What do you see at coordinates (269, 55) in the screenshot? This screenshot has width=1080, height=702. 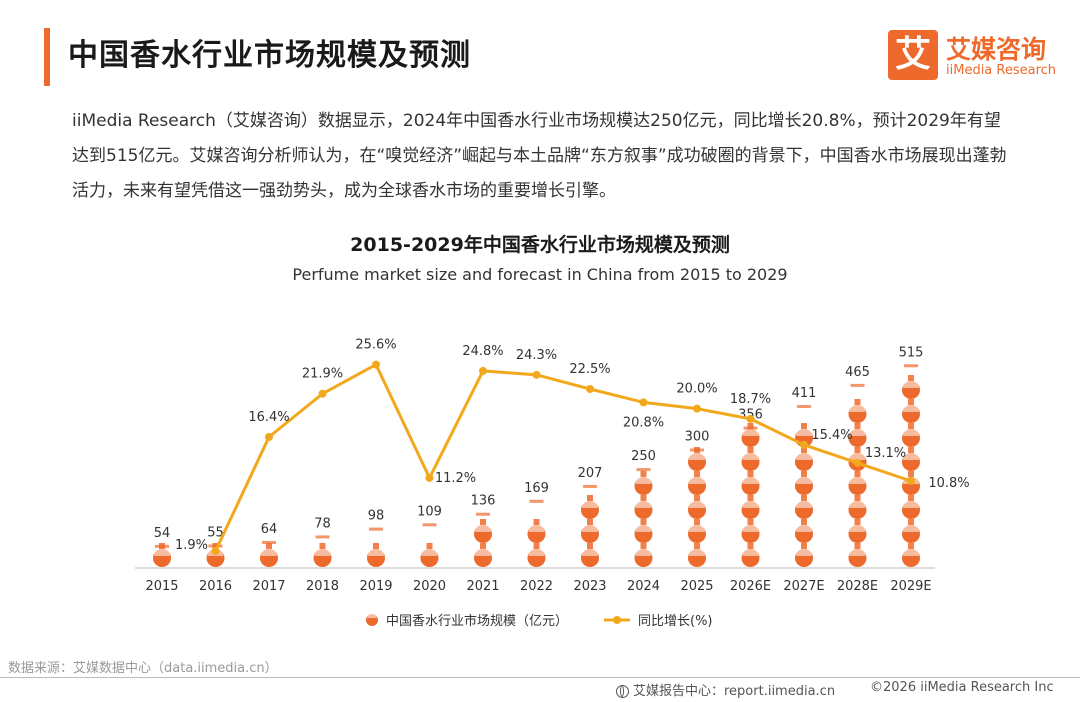 I see `page-title: 中国香水行业市场规模及预测` at bounding box center [269, 55].